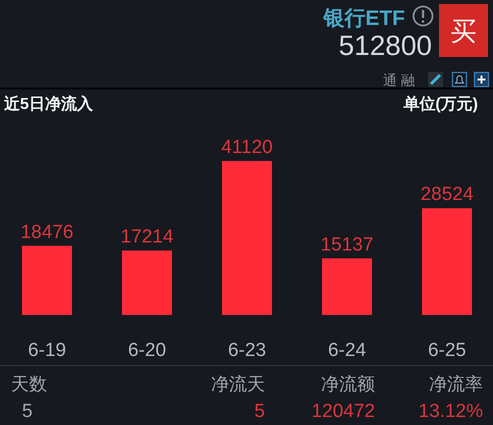  What do you see at coordinates (450, 411) in the screenshot?
I see `annotation: 13.12%` at bounding box center [450, 411].